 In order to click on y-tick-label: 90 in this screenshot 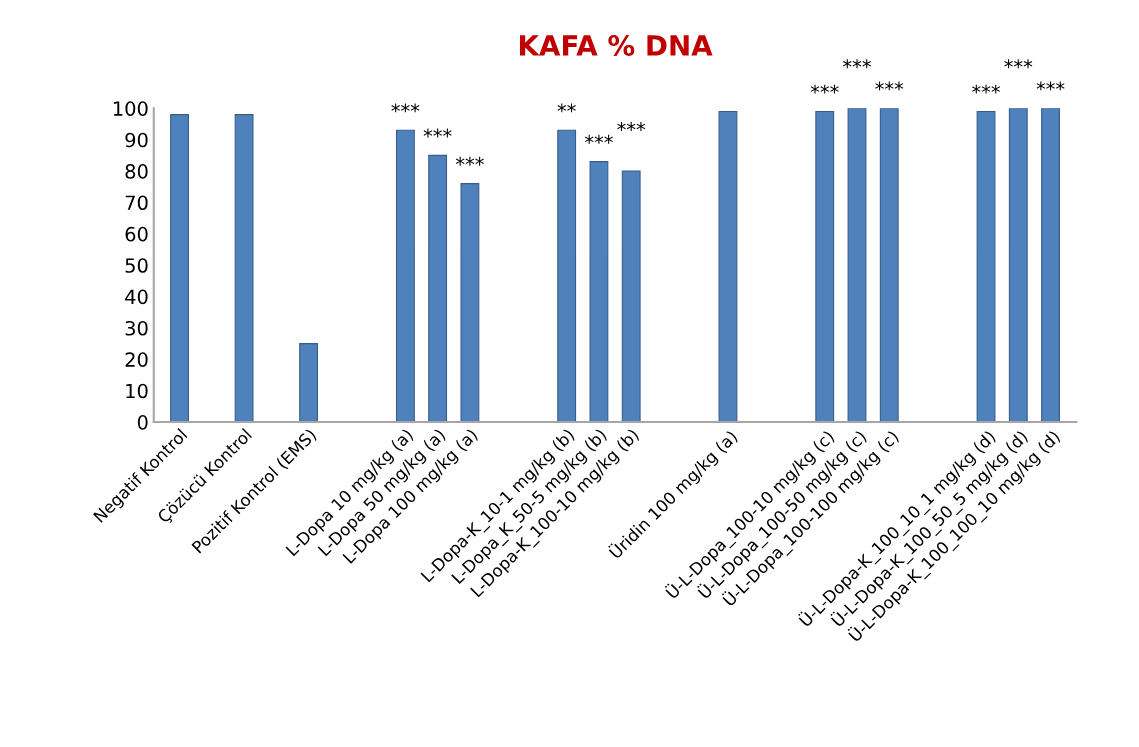, I will do `click(136, 140)`.